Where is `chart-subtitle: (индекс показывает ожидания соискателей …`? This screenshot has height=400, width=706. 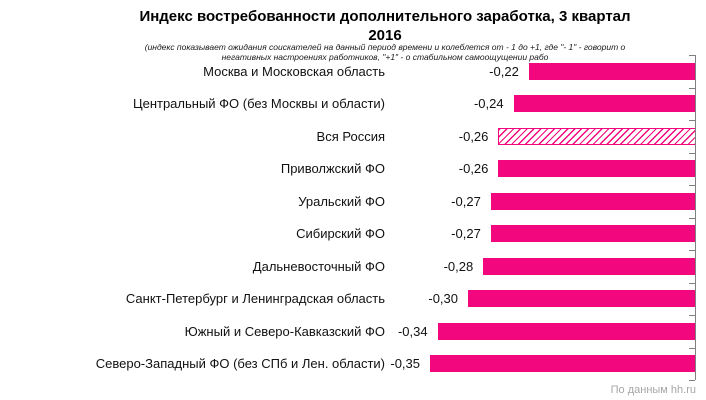
chart-subtitle: (индекс показывает ожидания соискателей … is located at coordinates (385, 52).